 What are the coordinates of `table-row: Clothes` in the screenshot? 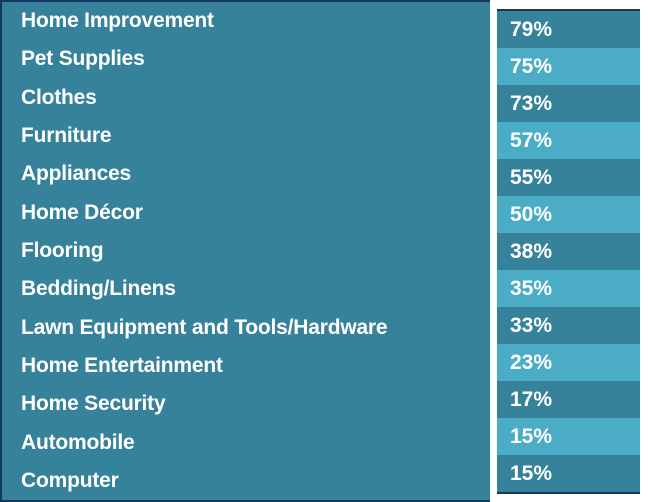 It's located at (246, 98).